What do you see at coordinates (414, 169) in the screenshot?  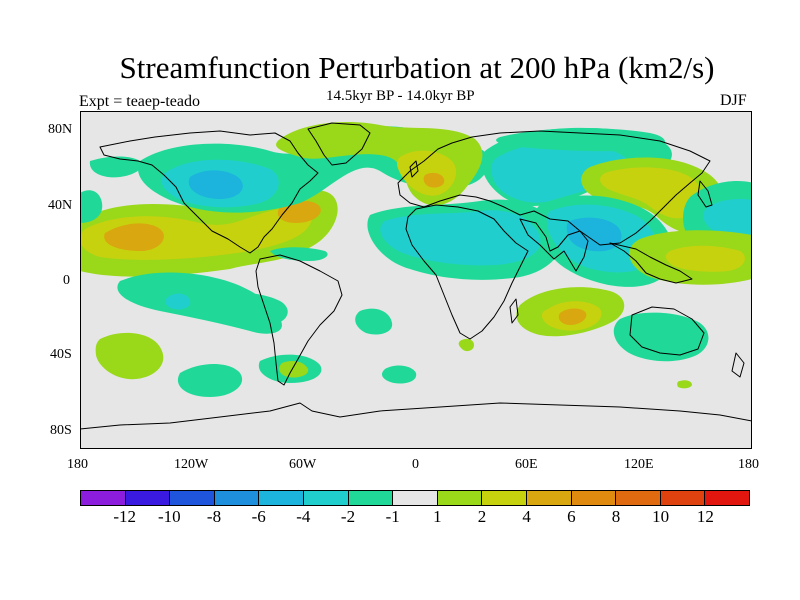 I see `coastline-uk` at bounding box center [414, 169].